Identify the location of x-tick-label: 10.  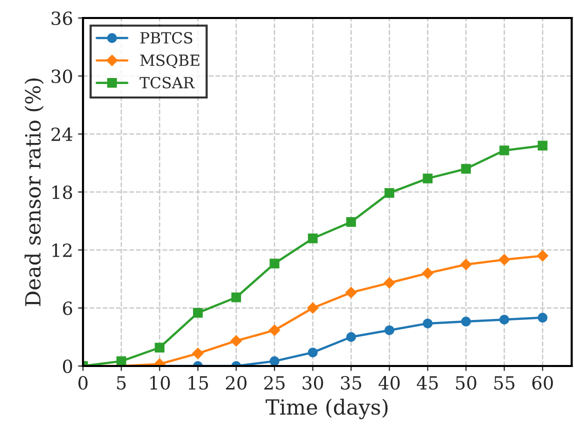
(160, 383).